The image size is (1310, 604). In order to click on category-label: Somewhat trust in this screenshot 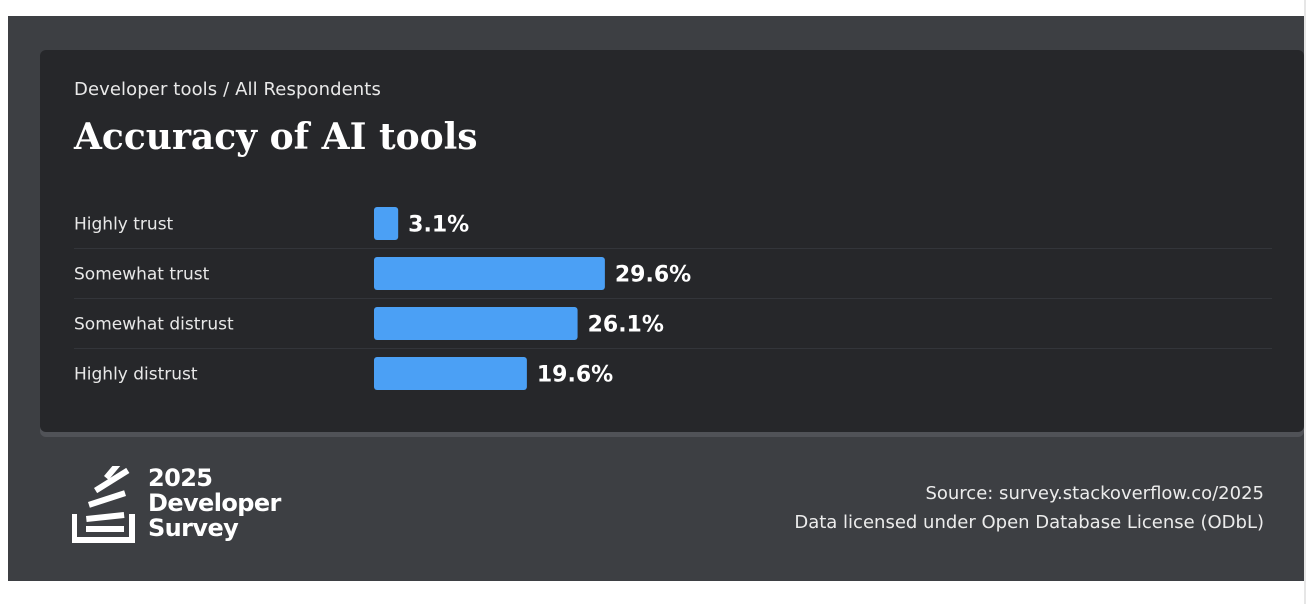, I will do `click(142, 275)`.